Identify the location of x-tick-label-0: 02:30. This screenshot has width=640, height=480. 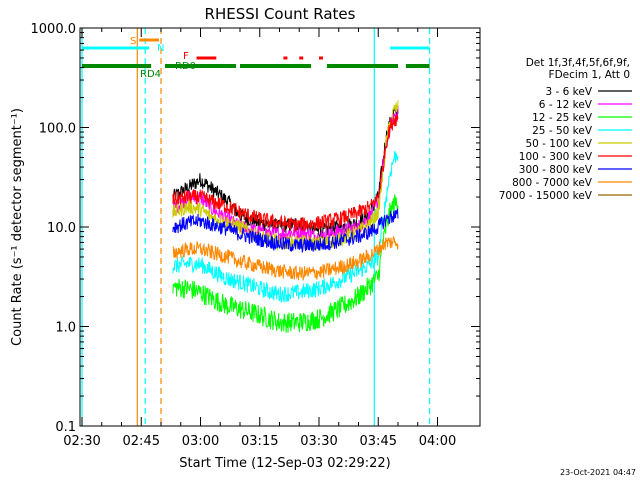
(81, 441).